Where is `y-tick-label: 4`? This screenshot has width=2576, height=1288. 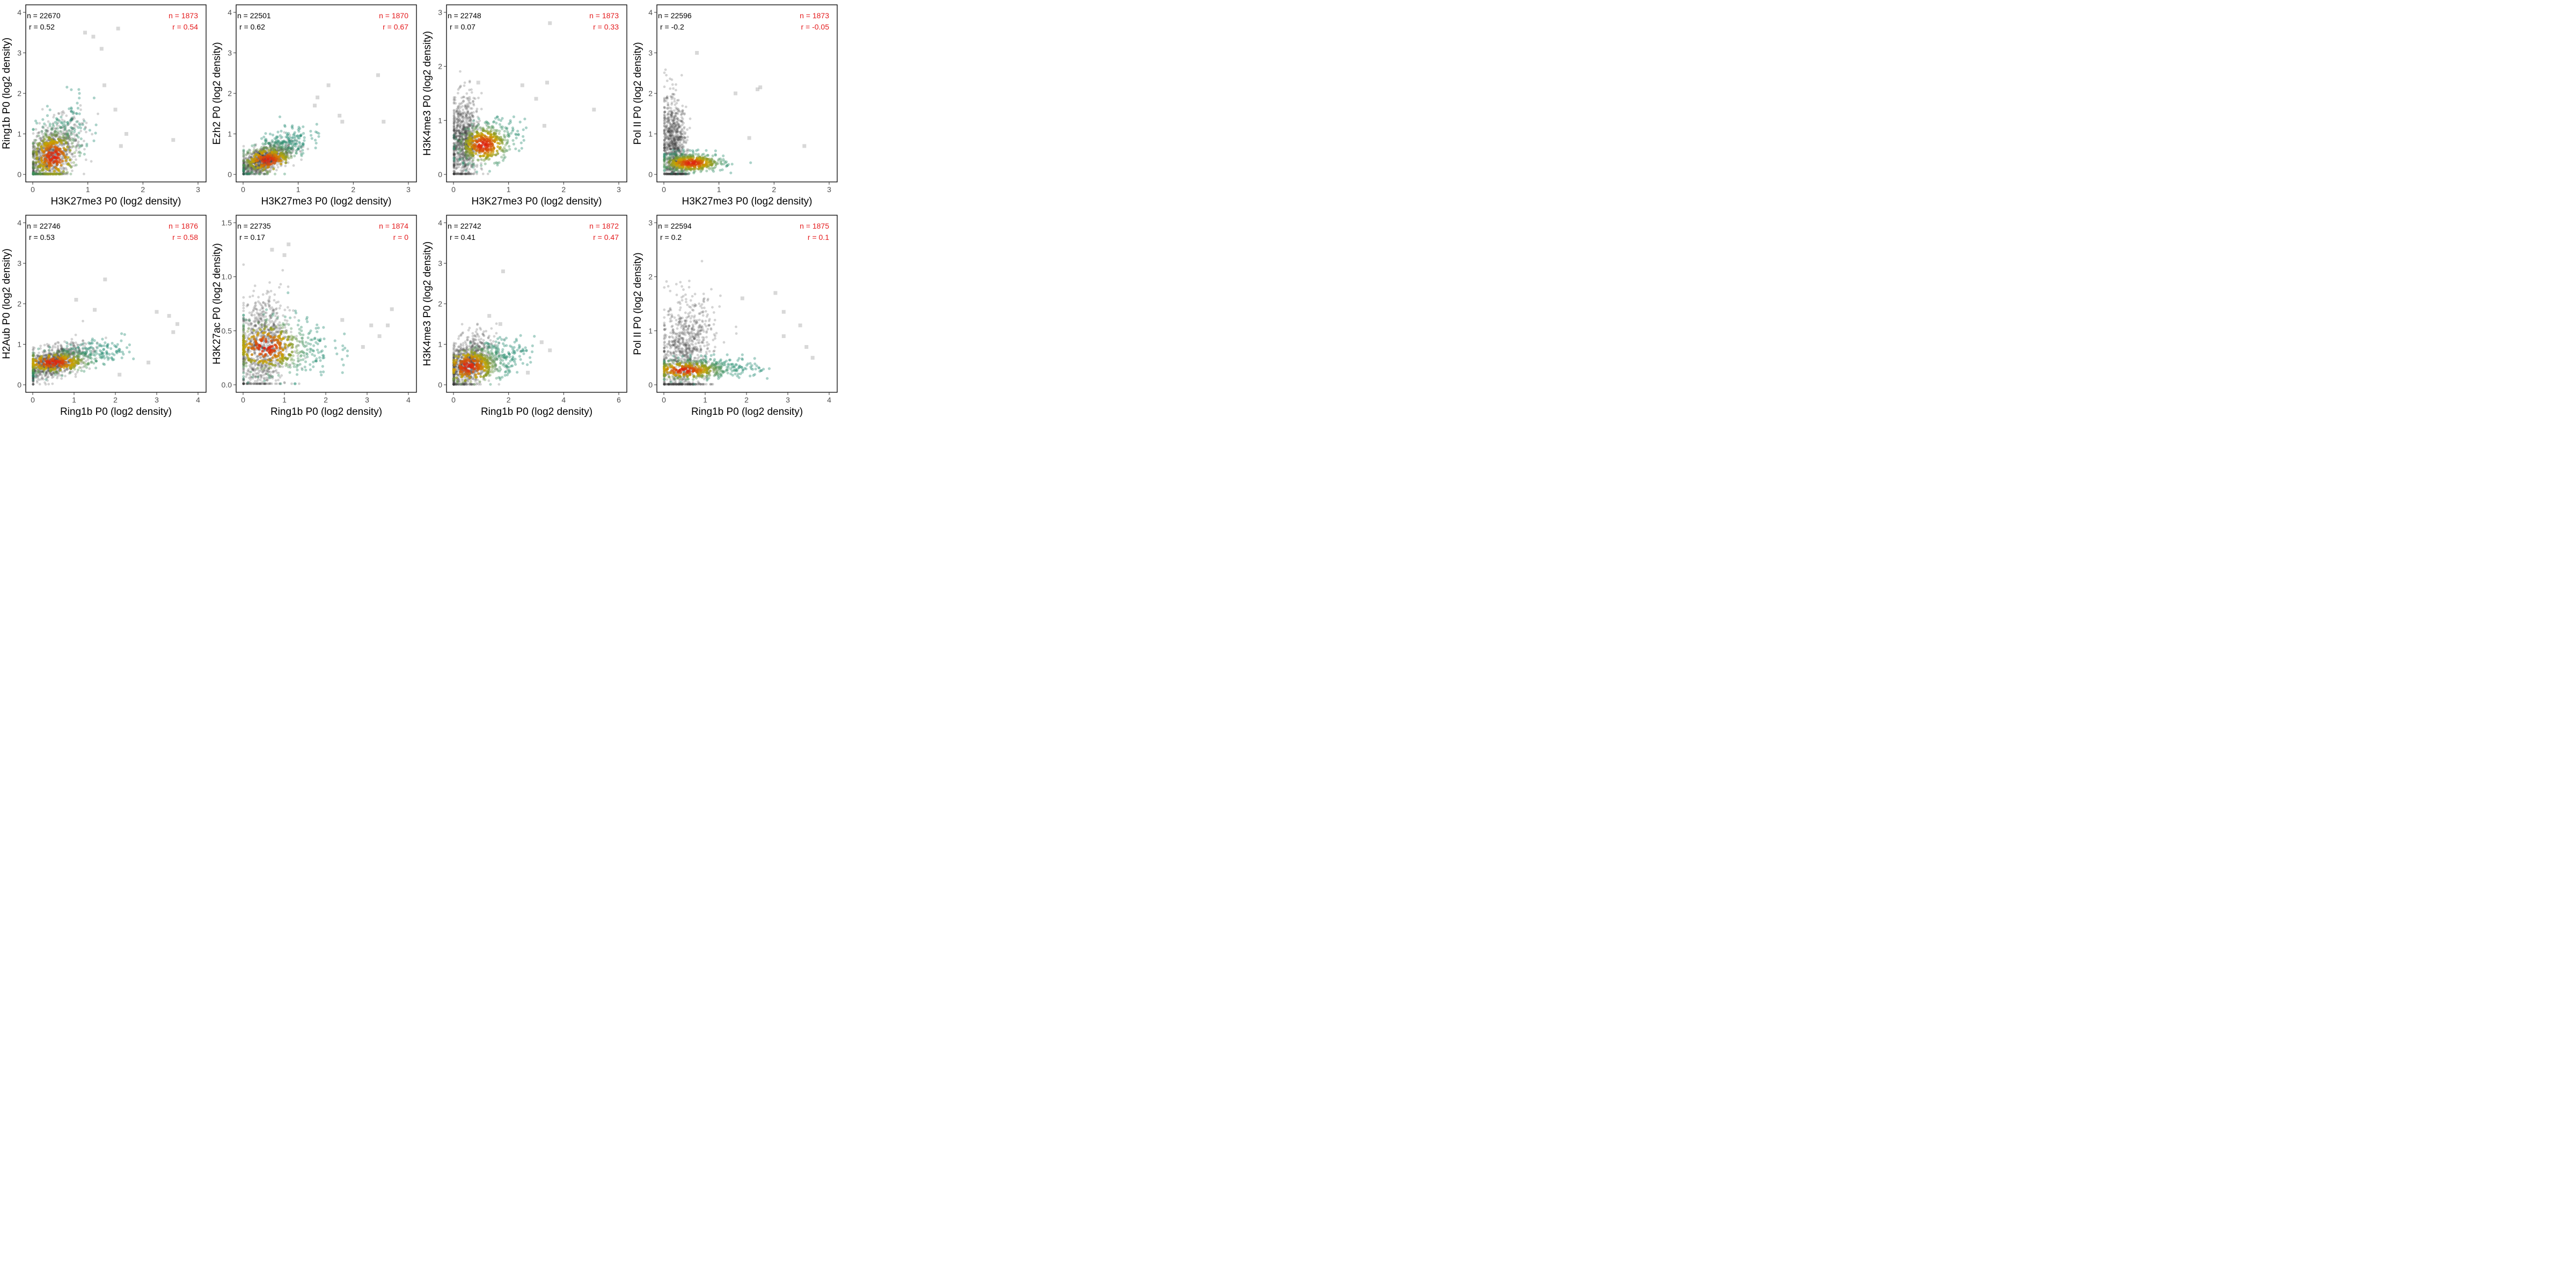
y-tick-label: 4 is located at coordinates (230, 12).